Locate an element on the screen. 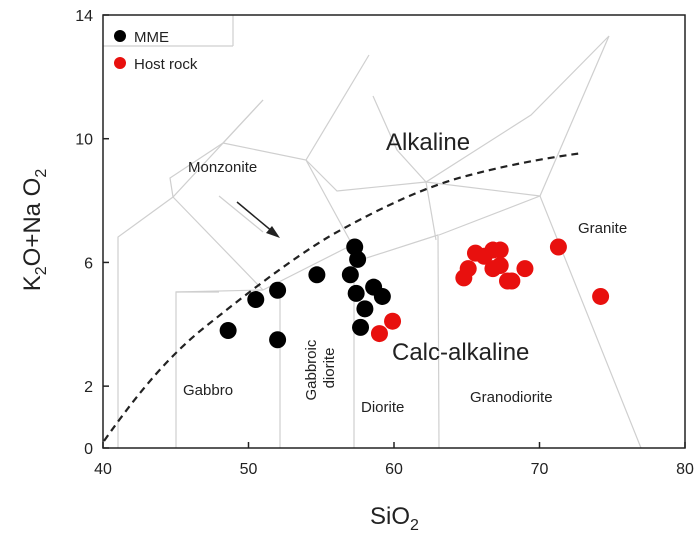 The width and height of the screenshot is (699, 536). field-label-gabbroic-diorite: Gabbroic diorite is located at coordinates (320, 367).